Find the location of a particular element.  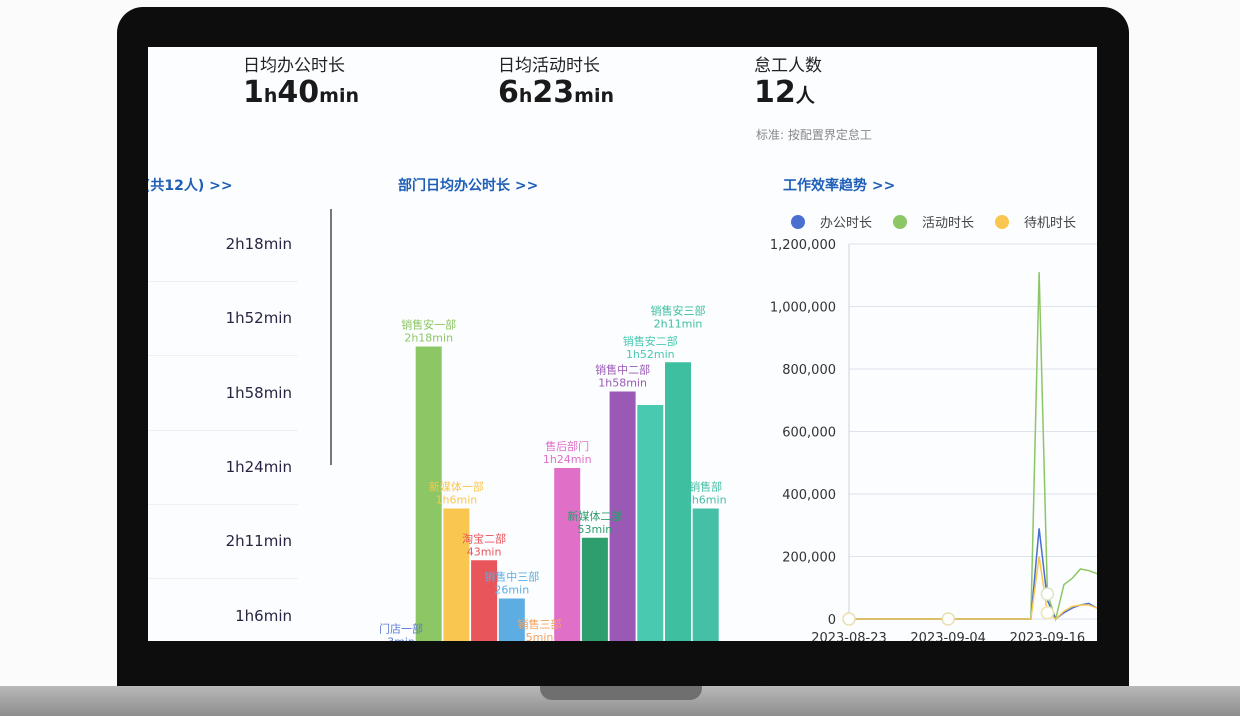

bar-value-label: 1h24min is located at coordinates (567, 459).